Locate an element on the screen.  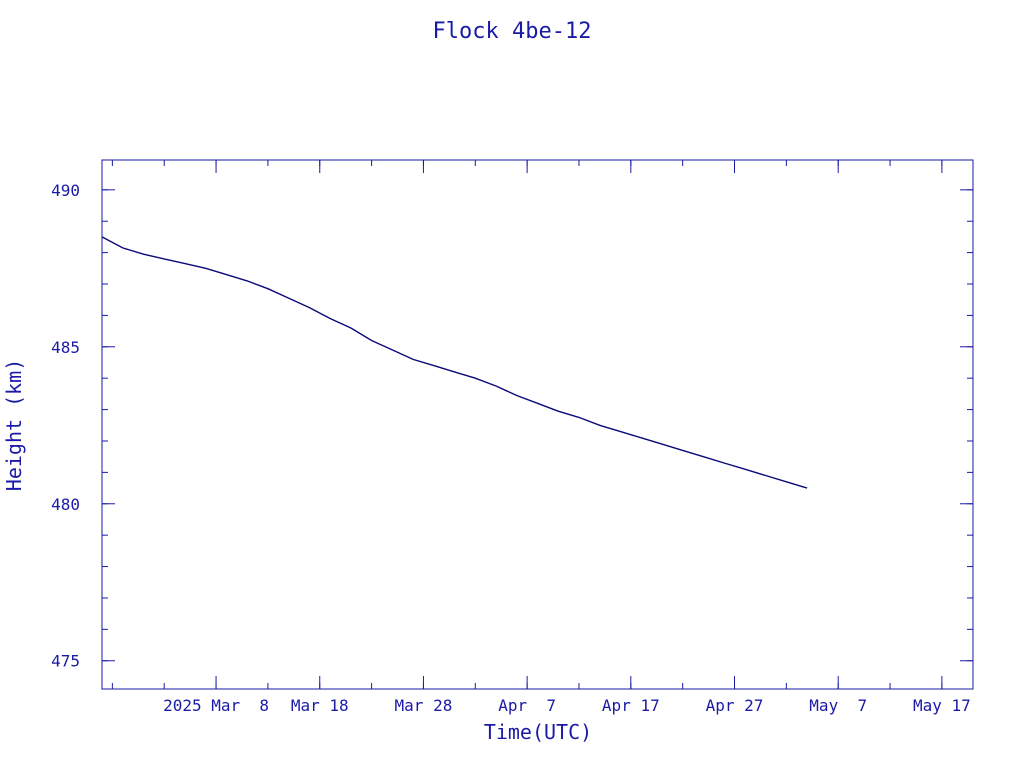
y-tick-label: 490 is located at coordinates (65, 190).